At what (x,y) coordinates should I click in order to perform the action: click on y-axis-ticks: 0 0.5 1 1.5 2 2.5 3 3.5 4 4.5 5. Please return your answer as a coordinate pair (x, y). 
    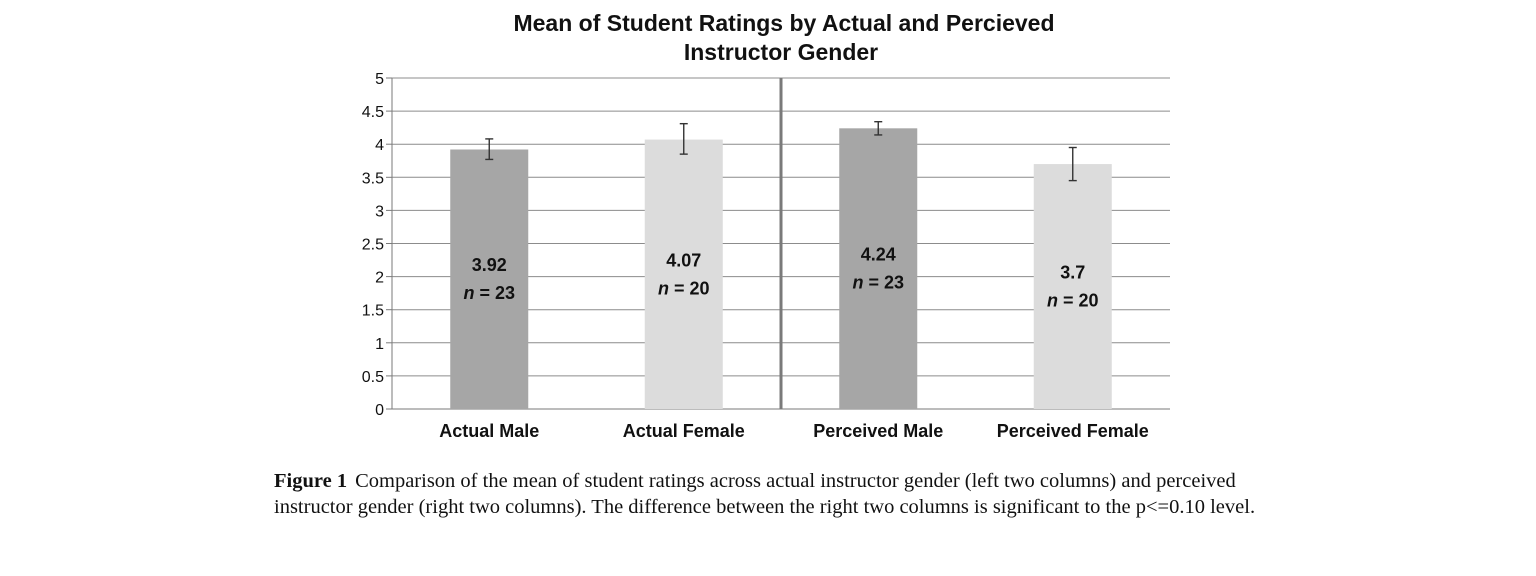
    Looking at the image, I should click on (377, 245).